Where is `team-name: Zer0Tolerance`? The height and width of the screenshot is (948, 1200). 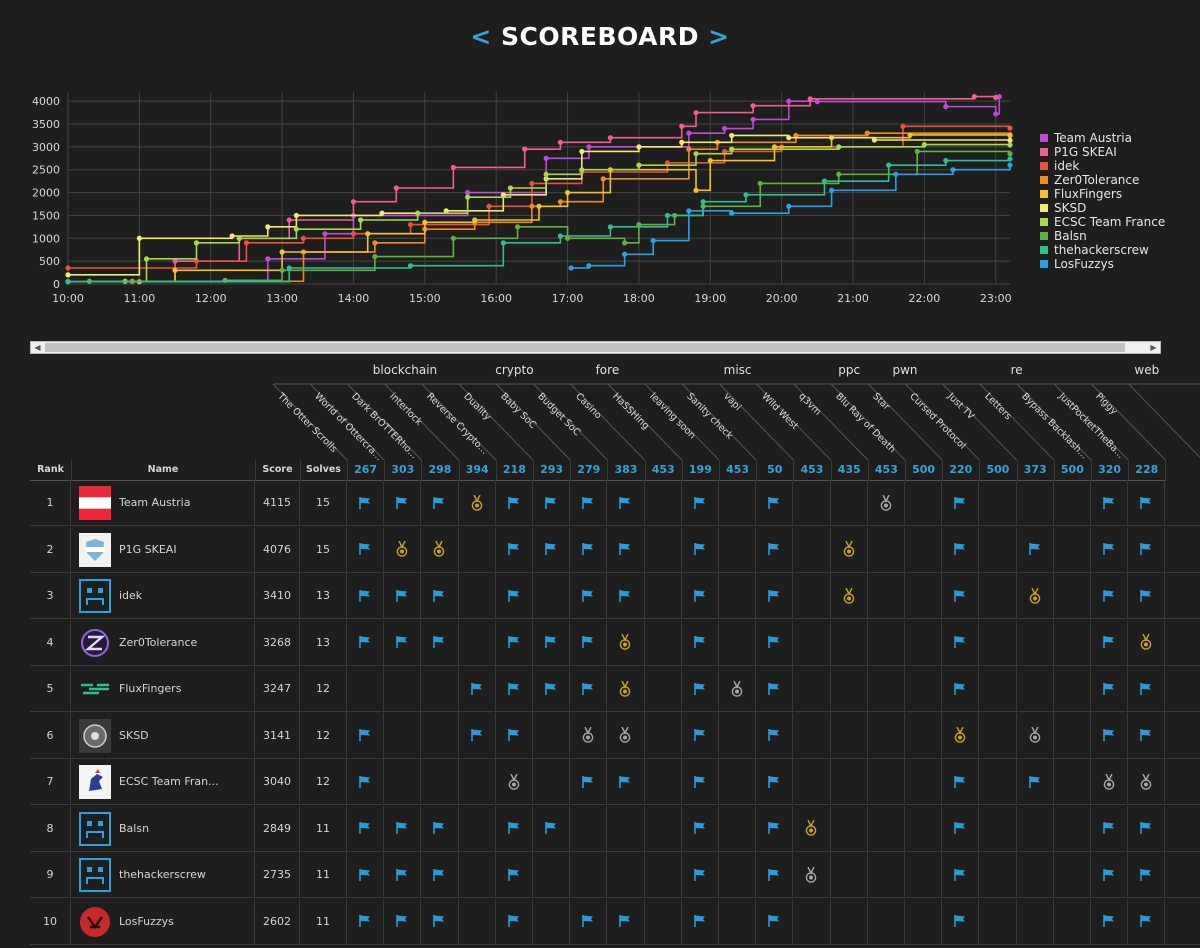 team-name: Zer0Tolerance is located at coordinates (158, 642).